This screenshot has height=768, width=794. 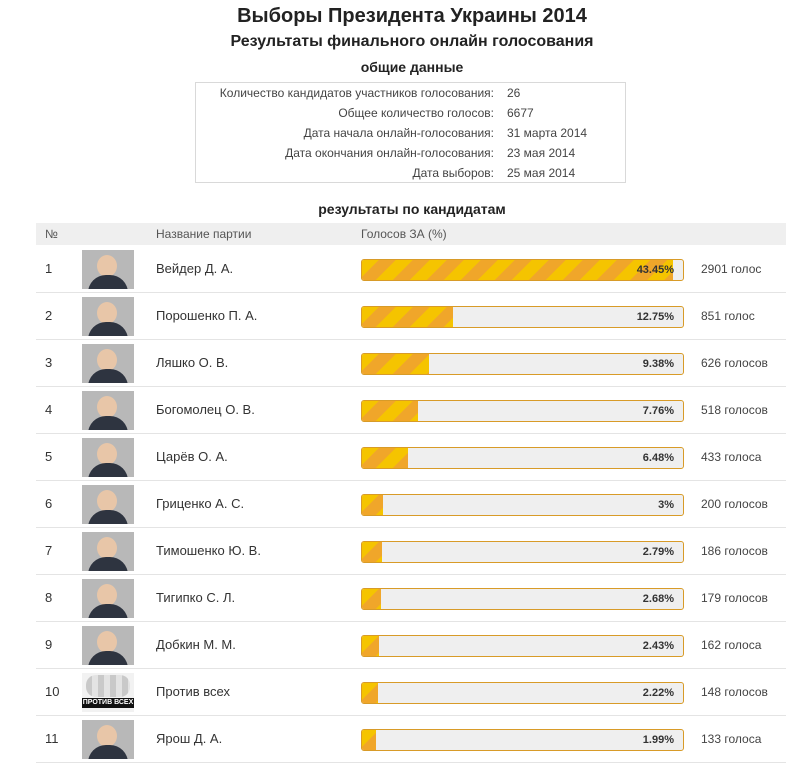 What do you see at coordinates (734, 504) in the screenshot?
I see `vote-count: 200 голосов` at bounding box center [734, 504].